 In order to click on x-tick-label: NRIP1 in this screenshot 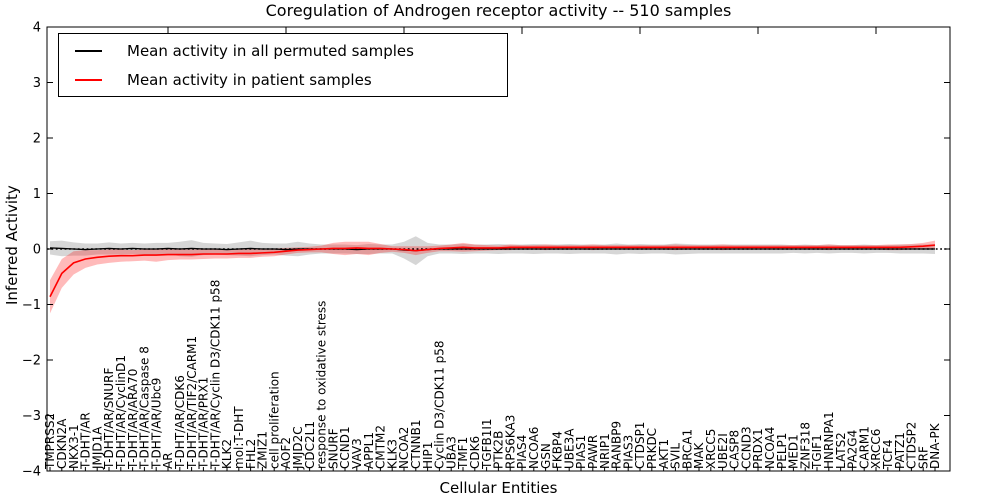, I will do `click(605, 451)`.